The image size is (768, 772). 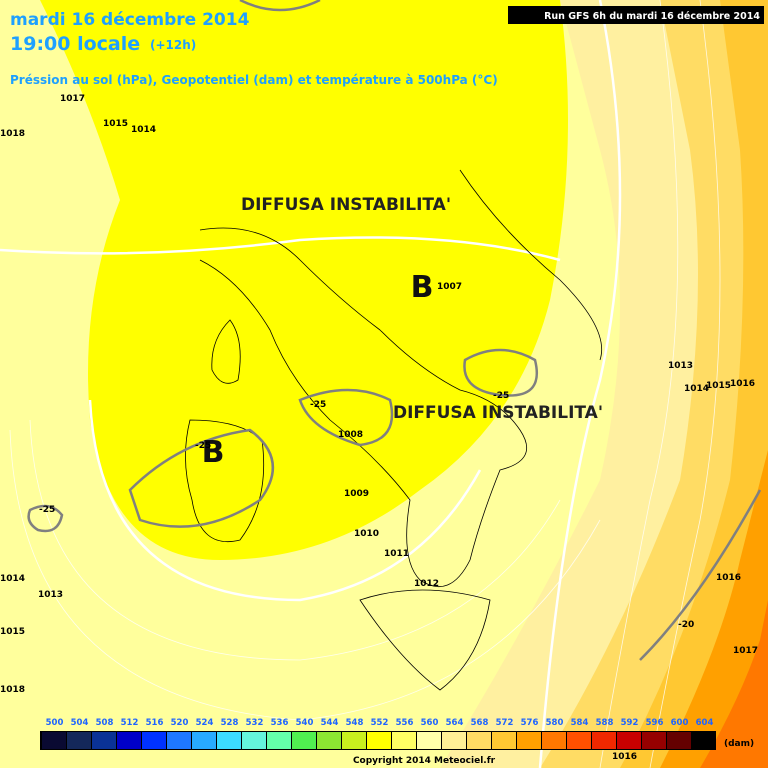 I want to click on legend-value: 580, so click(x=555, y=723).